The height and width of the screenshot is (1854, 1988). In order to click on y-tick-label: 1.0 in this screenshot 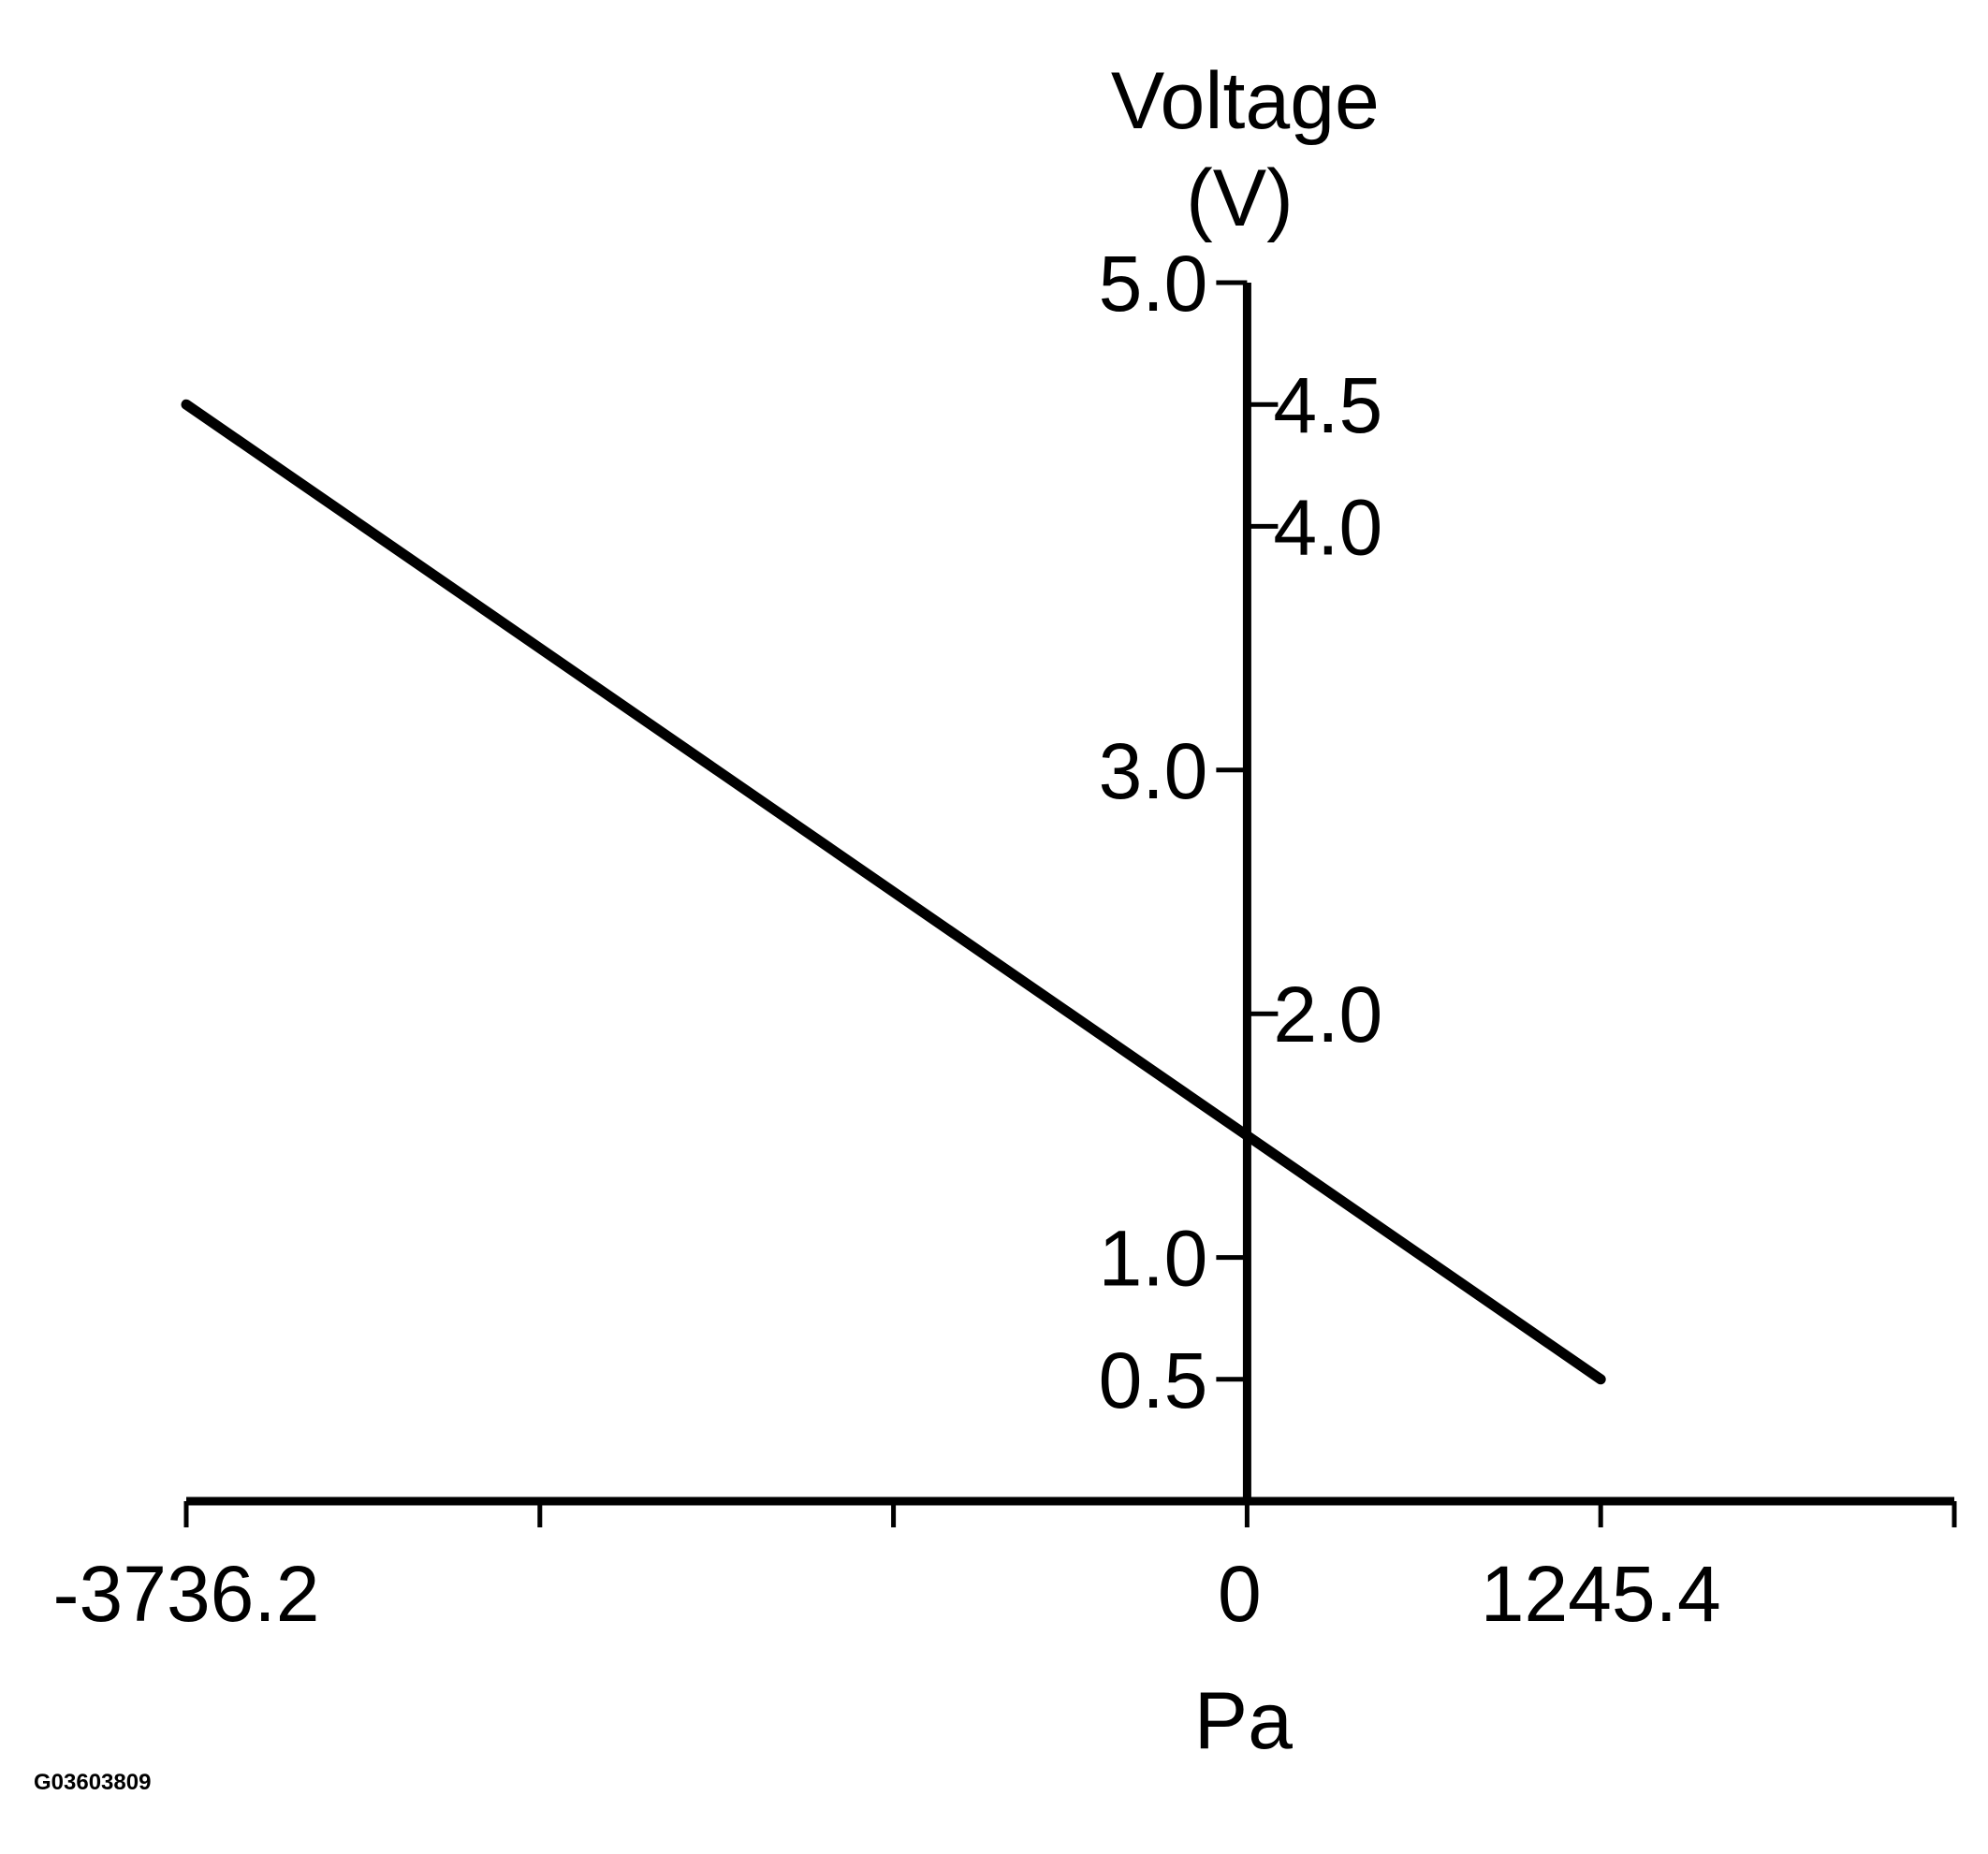, I will do `click(1153, 1259)`.